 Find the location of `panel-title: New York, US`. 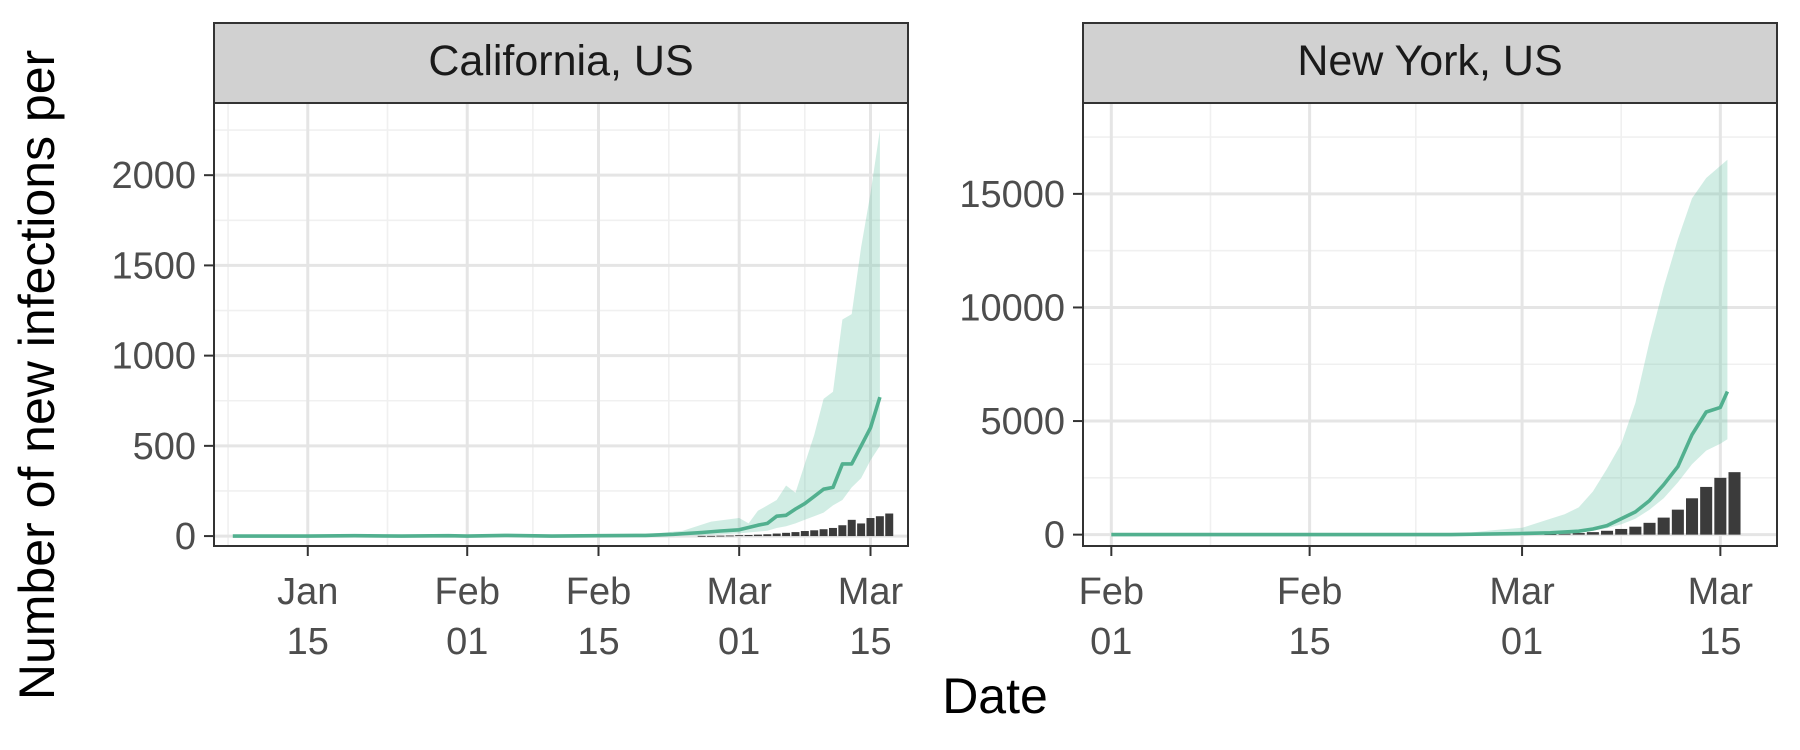

panel-title: New York, US is located at coordinates (1429, 61).